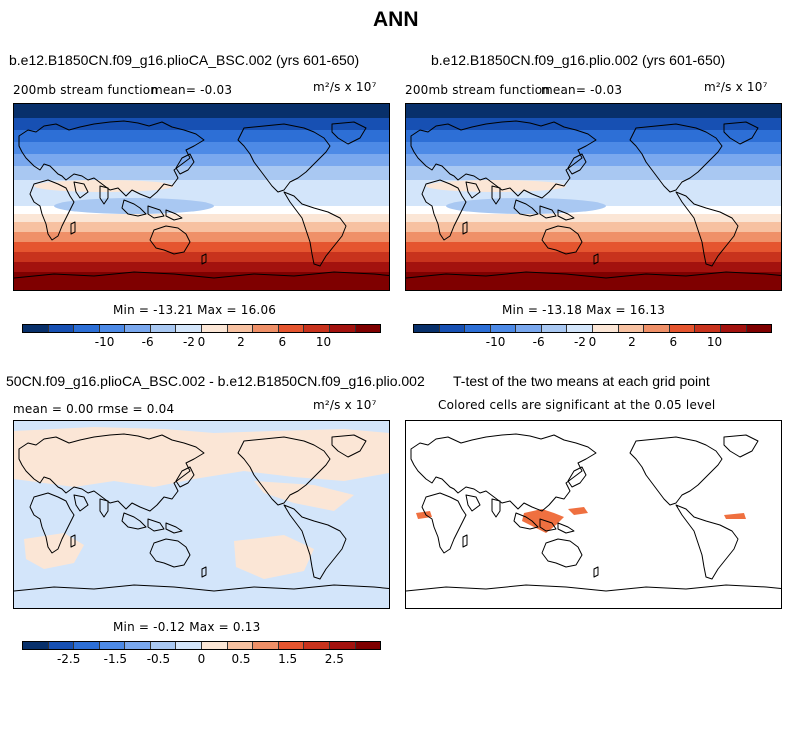  I want to click on panel-1-tick: 6, so click(282, 342).